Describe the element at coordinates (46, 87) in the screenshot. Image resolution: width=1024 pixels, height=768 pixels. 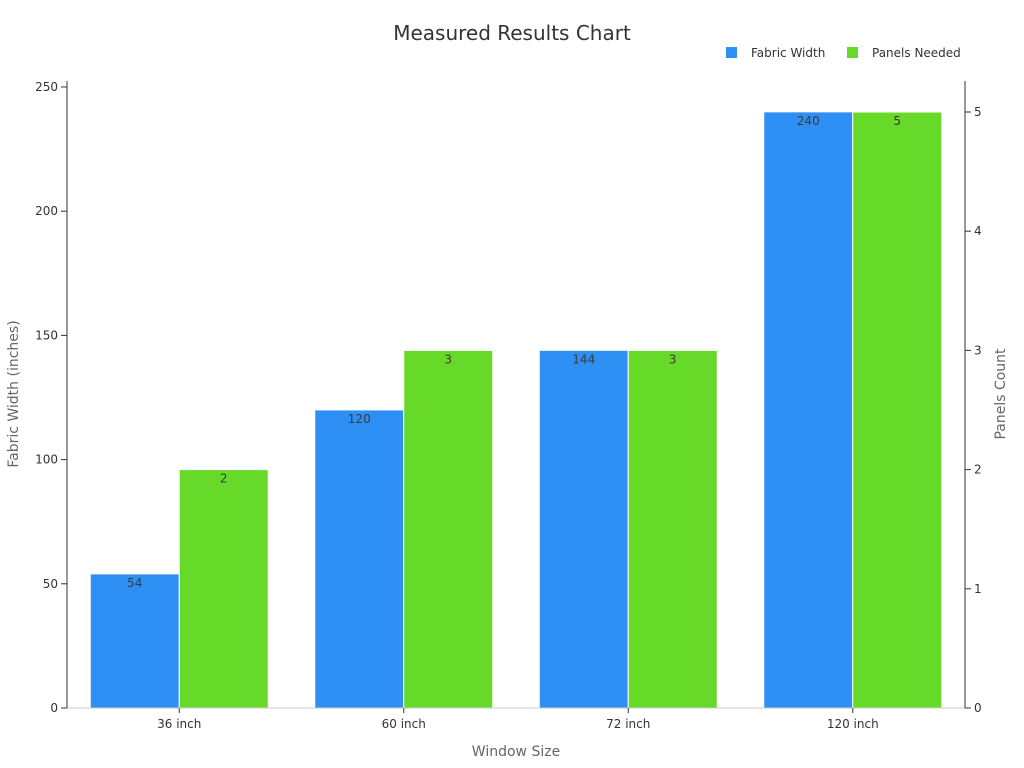
I see `left-y-tick-label: 250` at that location.